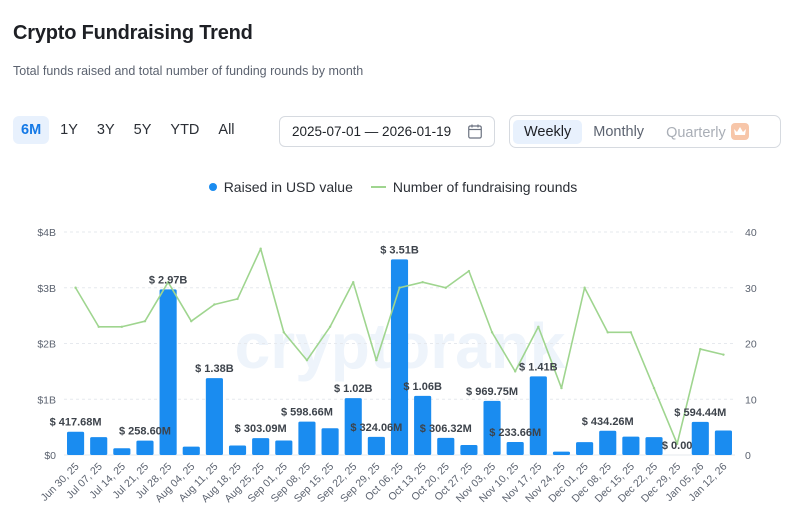 The height and width of the screenshot is (528, 786). Describe the element at coordinates (76, 423) in the screenshot. I see `bar-data-label: $ 417.68M` at that location.